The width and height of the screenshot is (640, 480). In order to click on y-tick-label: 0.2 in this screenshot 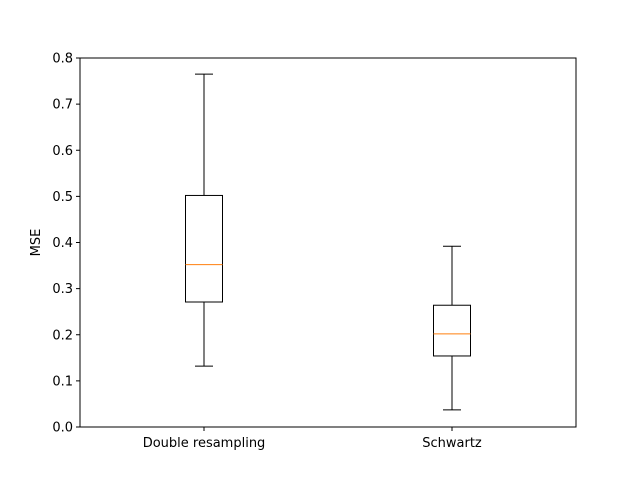, I will do `click(62, 335)`.